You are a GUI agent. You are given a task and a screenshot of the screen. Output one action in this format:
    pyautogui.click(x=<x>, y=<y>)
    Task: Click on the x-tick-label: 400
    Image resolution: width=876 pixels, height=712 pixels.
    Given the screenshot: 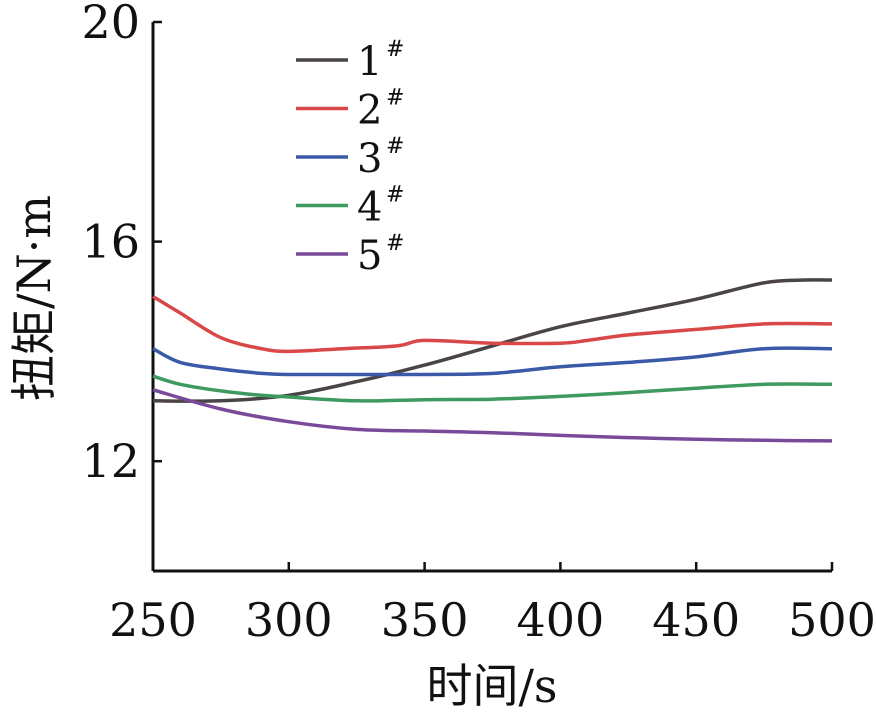 What is the action you would take?
    pyautogui.click(x=560, y=620)
    